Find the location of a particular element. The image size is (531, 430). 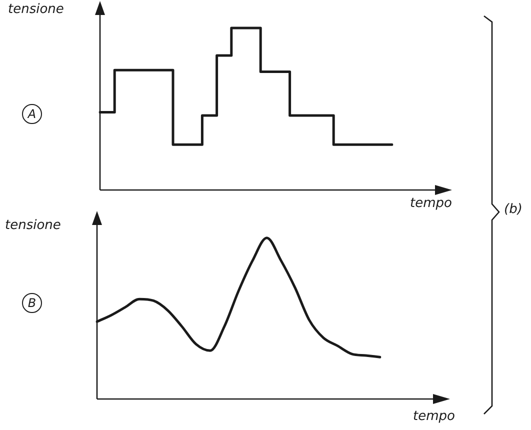

text: A is located at coordinates (32, 114).